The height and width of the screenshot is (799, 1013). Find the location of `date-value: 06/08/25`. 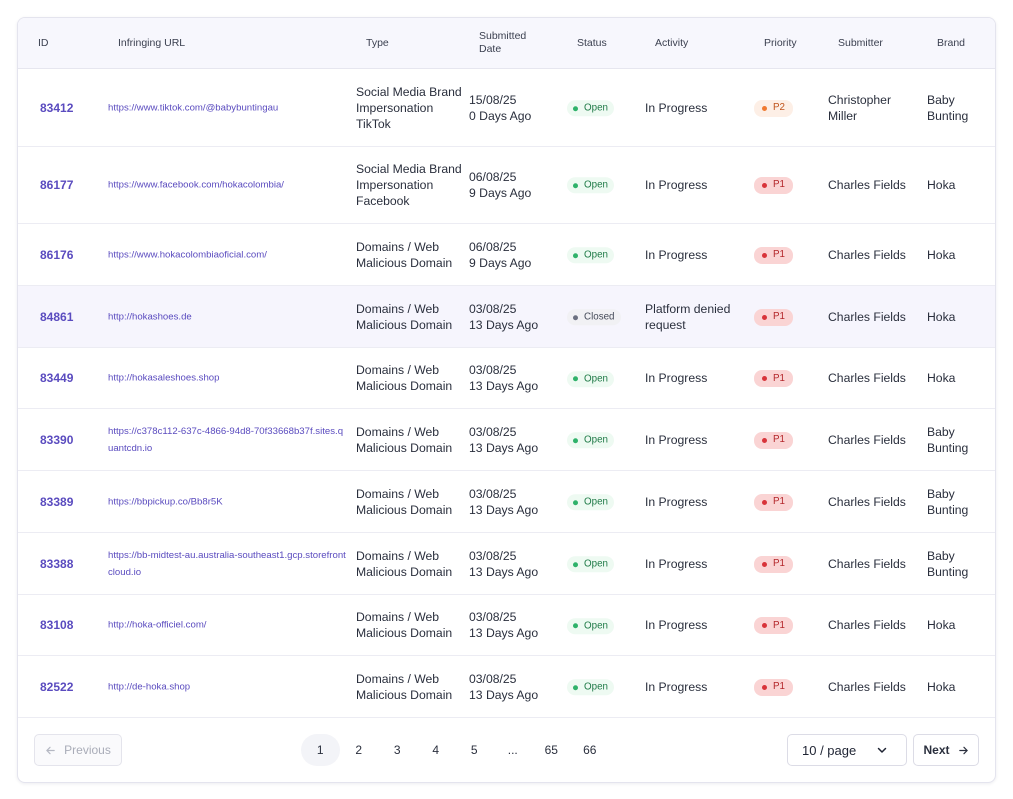

date-value: 06/08/25 is located at coordinates (493, 176).